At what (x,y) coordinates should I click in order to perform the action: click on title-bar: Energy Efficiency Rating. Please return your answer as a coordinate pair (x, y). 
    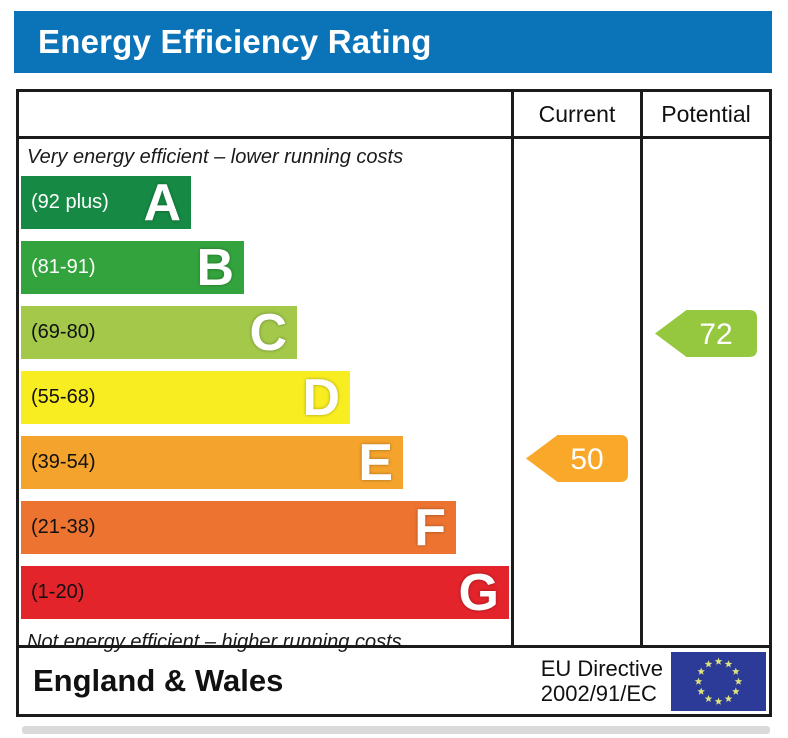
    Looking at the image, I should click on (393, 42).